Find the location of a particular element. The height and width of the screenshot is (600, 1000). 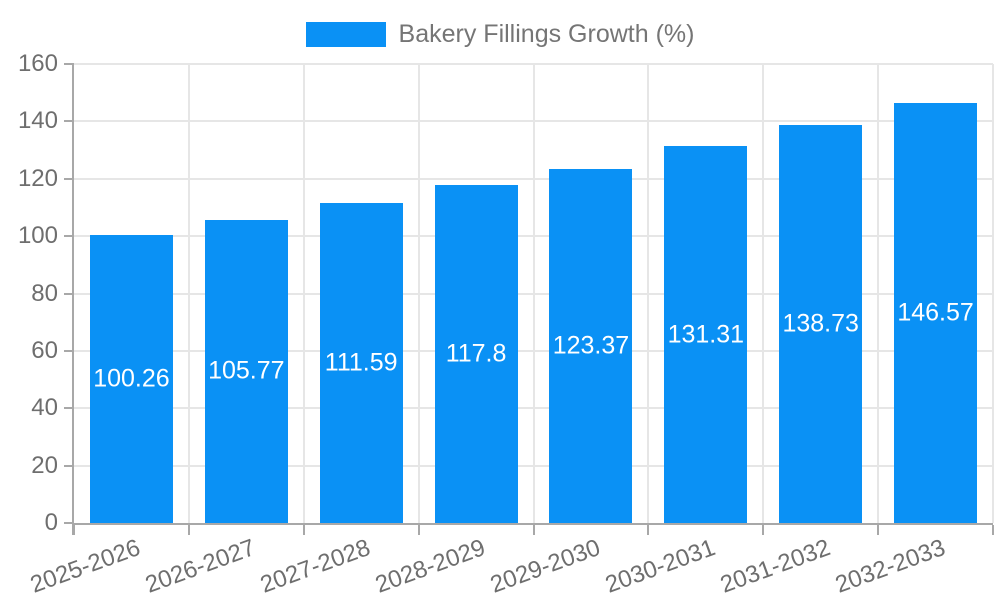

bar-value-label: 117.8 is located at coordinates (476, 353).